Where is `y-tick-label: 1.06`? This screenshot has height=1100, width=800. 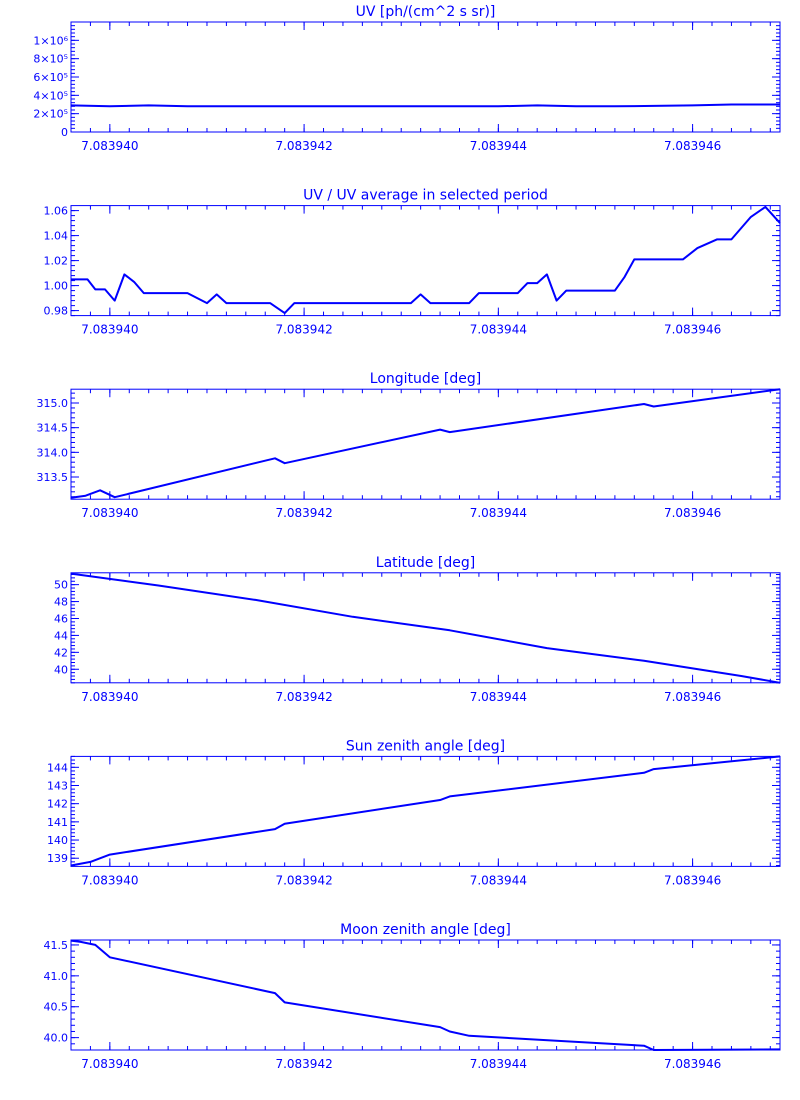 y-tick-label: 1.06 is located at coordinates (56, 211).